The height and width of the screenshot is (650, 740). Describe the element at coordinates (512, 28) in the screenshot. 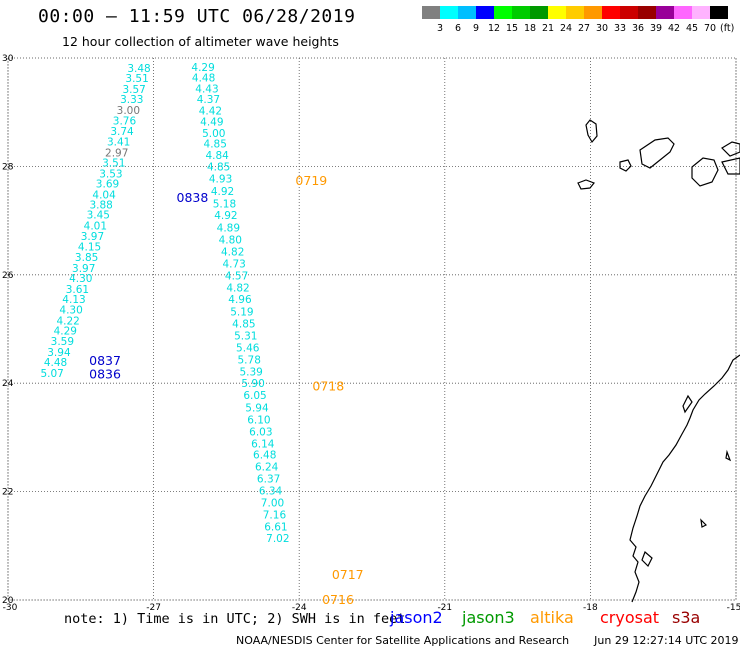

I see `legend-label: 15` at that location.